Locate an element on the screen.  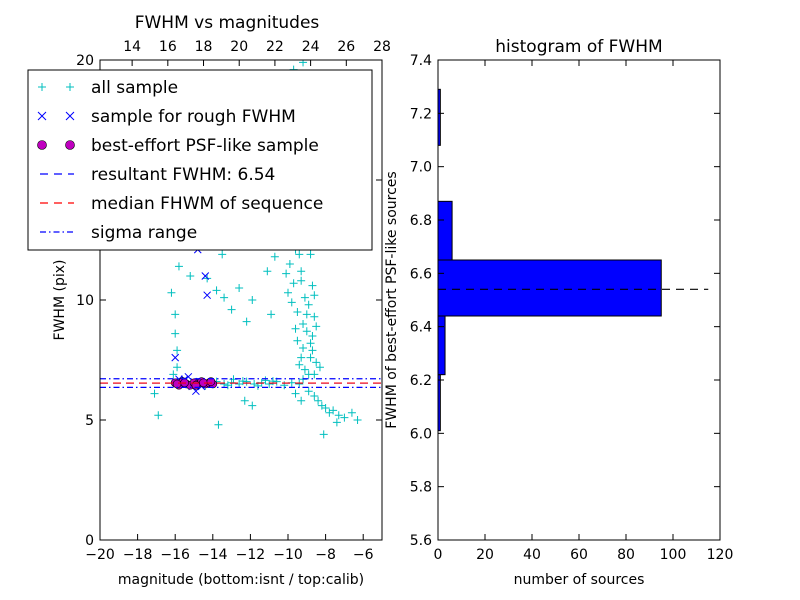
x-tick-label: 40 is located at coordinates (532, 555).